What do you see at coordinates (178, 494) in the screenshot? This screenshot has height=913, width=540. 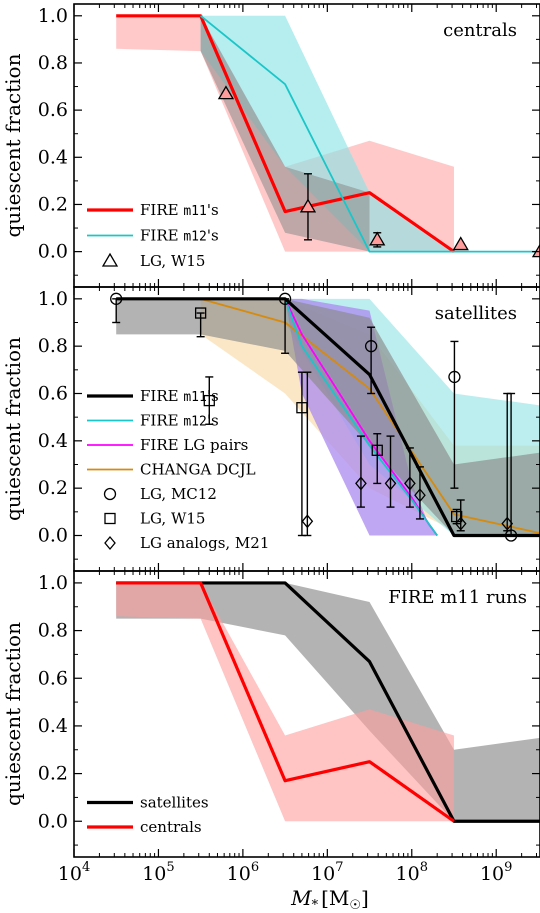 I see `legend-label: LG, MC12` at bounding box center [178, 494].